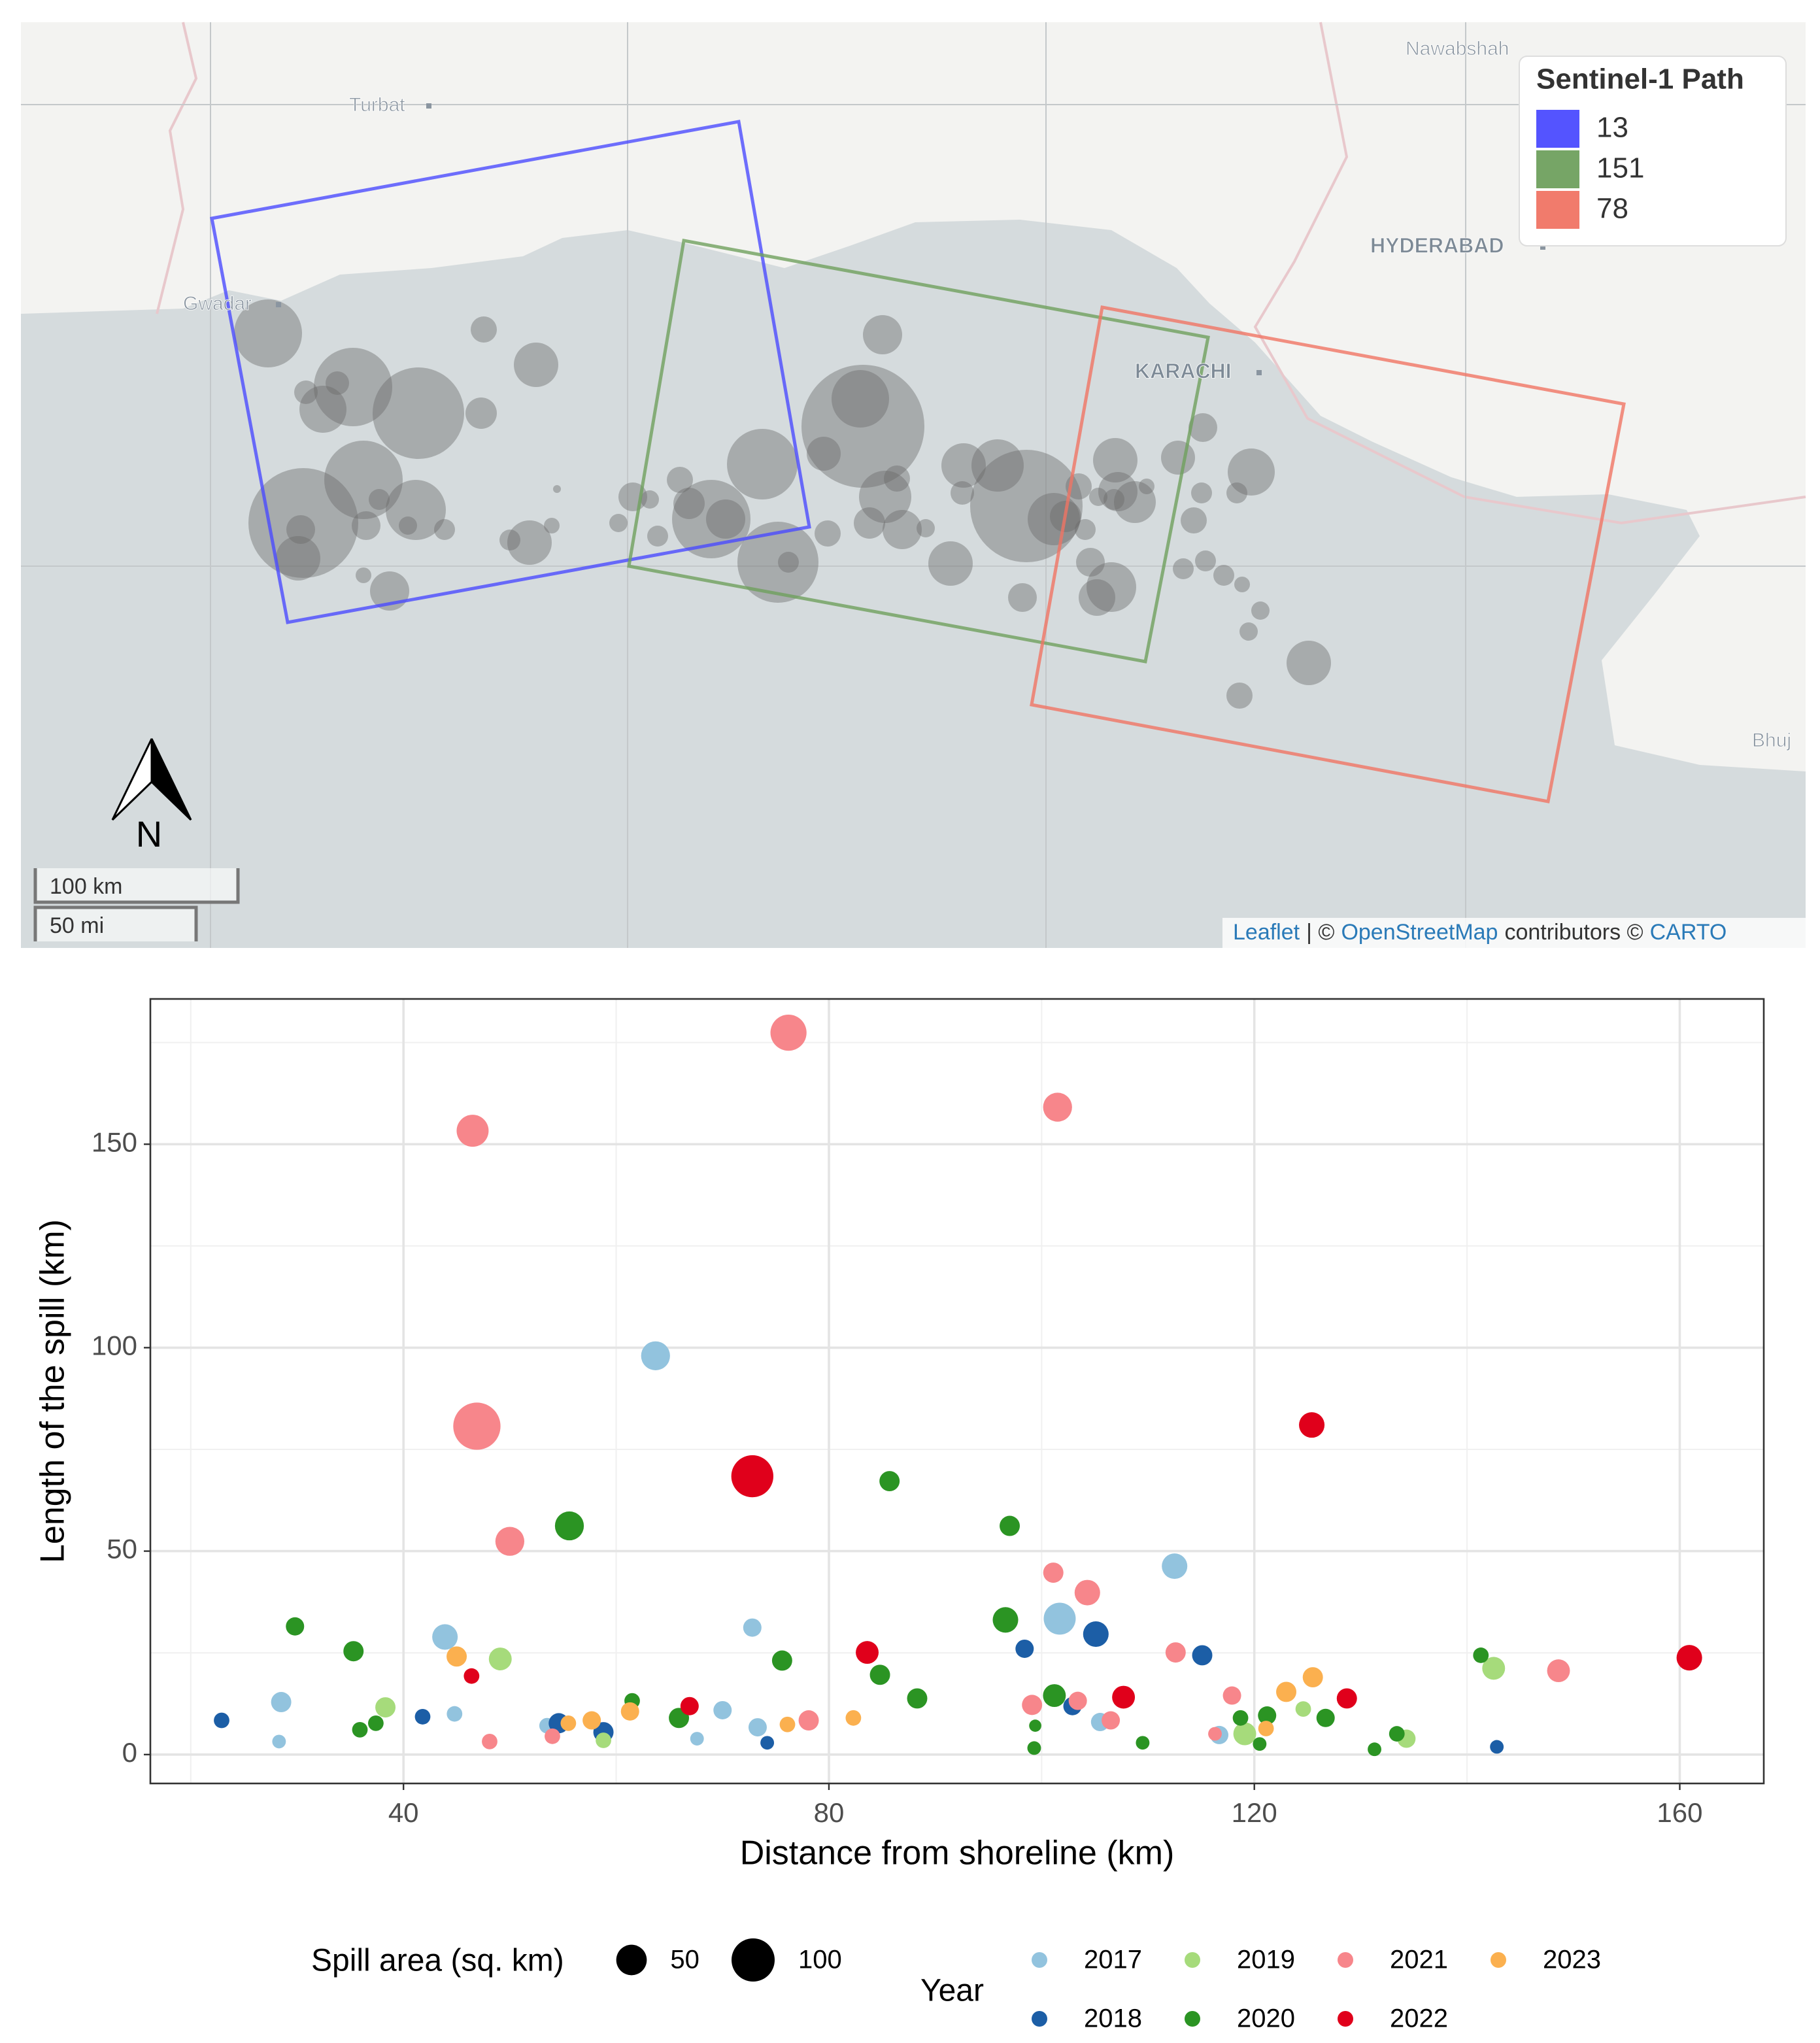 This screenshot has width=1820, height=2043. I want to click on size-legend-title: Spill area (sq. km), so click(437, 1961).